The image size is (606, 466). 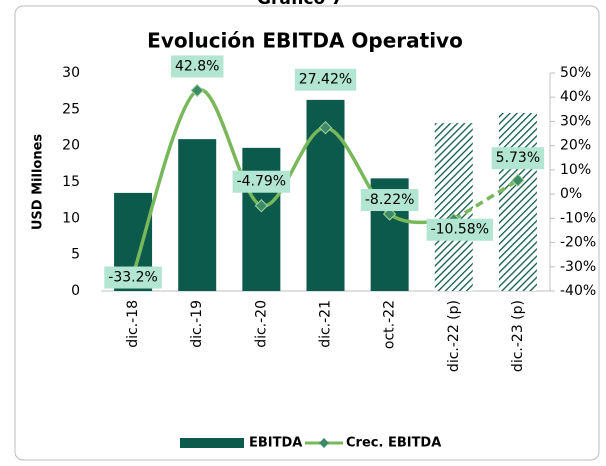 What do you see at coordinates (75, 291) in the screenshot?
I see `y-tick-label: 0` at bounding box center [75, 291].